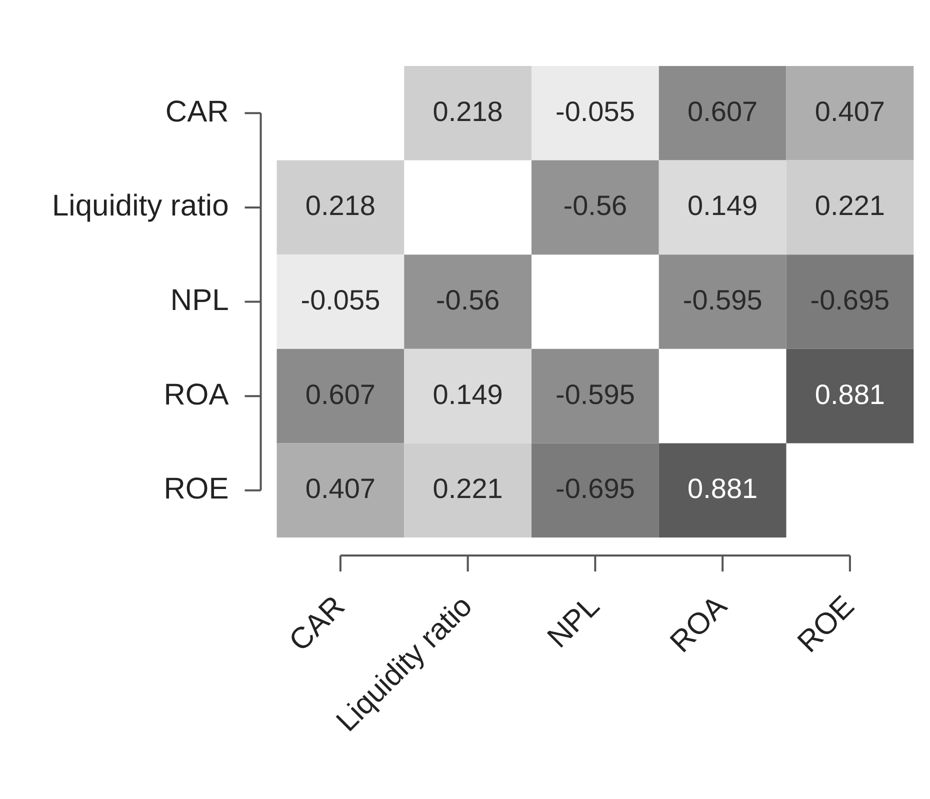 This screenshot has height=799, width=930. Describe the element at coordinates (196, 395) in the screenshot. I see `y-tick-label: ROA` at that location.